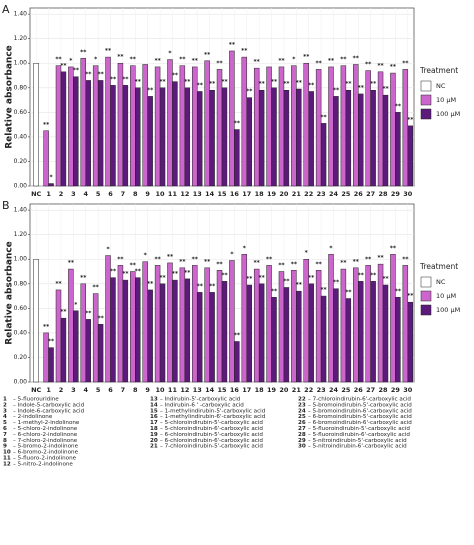  Describe the element at coordinates (154, 423) in the screenshot. I see `key-number: 17` at that location.